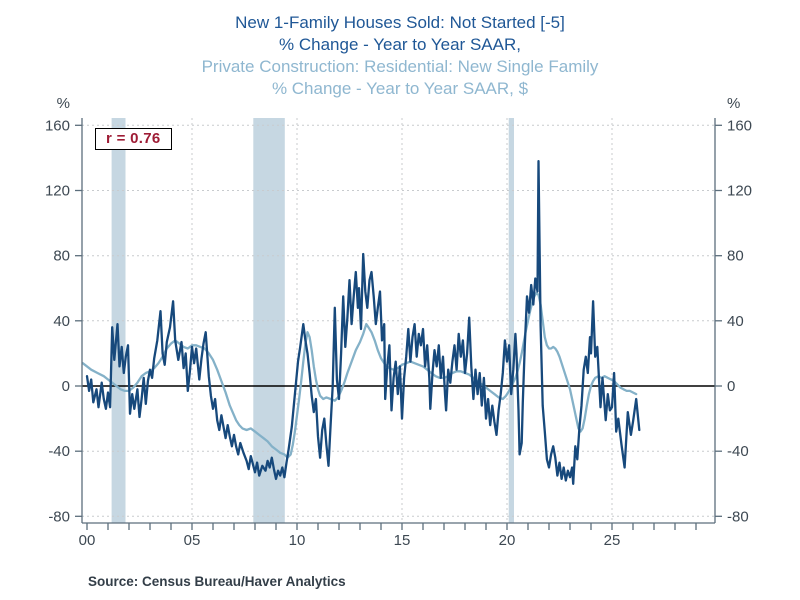  What do you see at coordinates (739, 190) in the screenshot?
I see `y-tick-label-right: 120` at bounding box center [739, 190].